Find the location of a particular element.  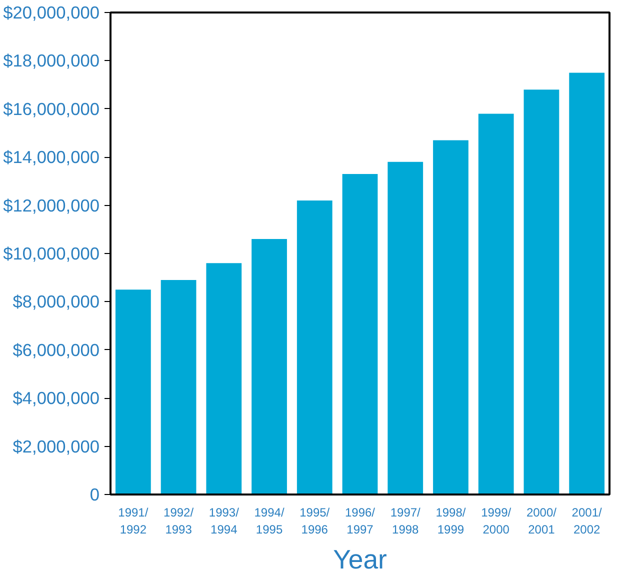

y-tick-label: $6,000,000 is located at coordinates (56, 350).